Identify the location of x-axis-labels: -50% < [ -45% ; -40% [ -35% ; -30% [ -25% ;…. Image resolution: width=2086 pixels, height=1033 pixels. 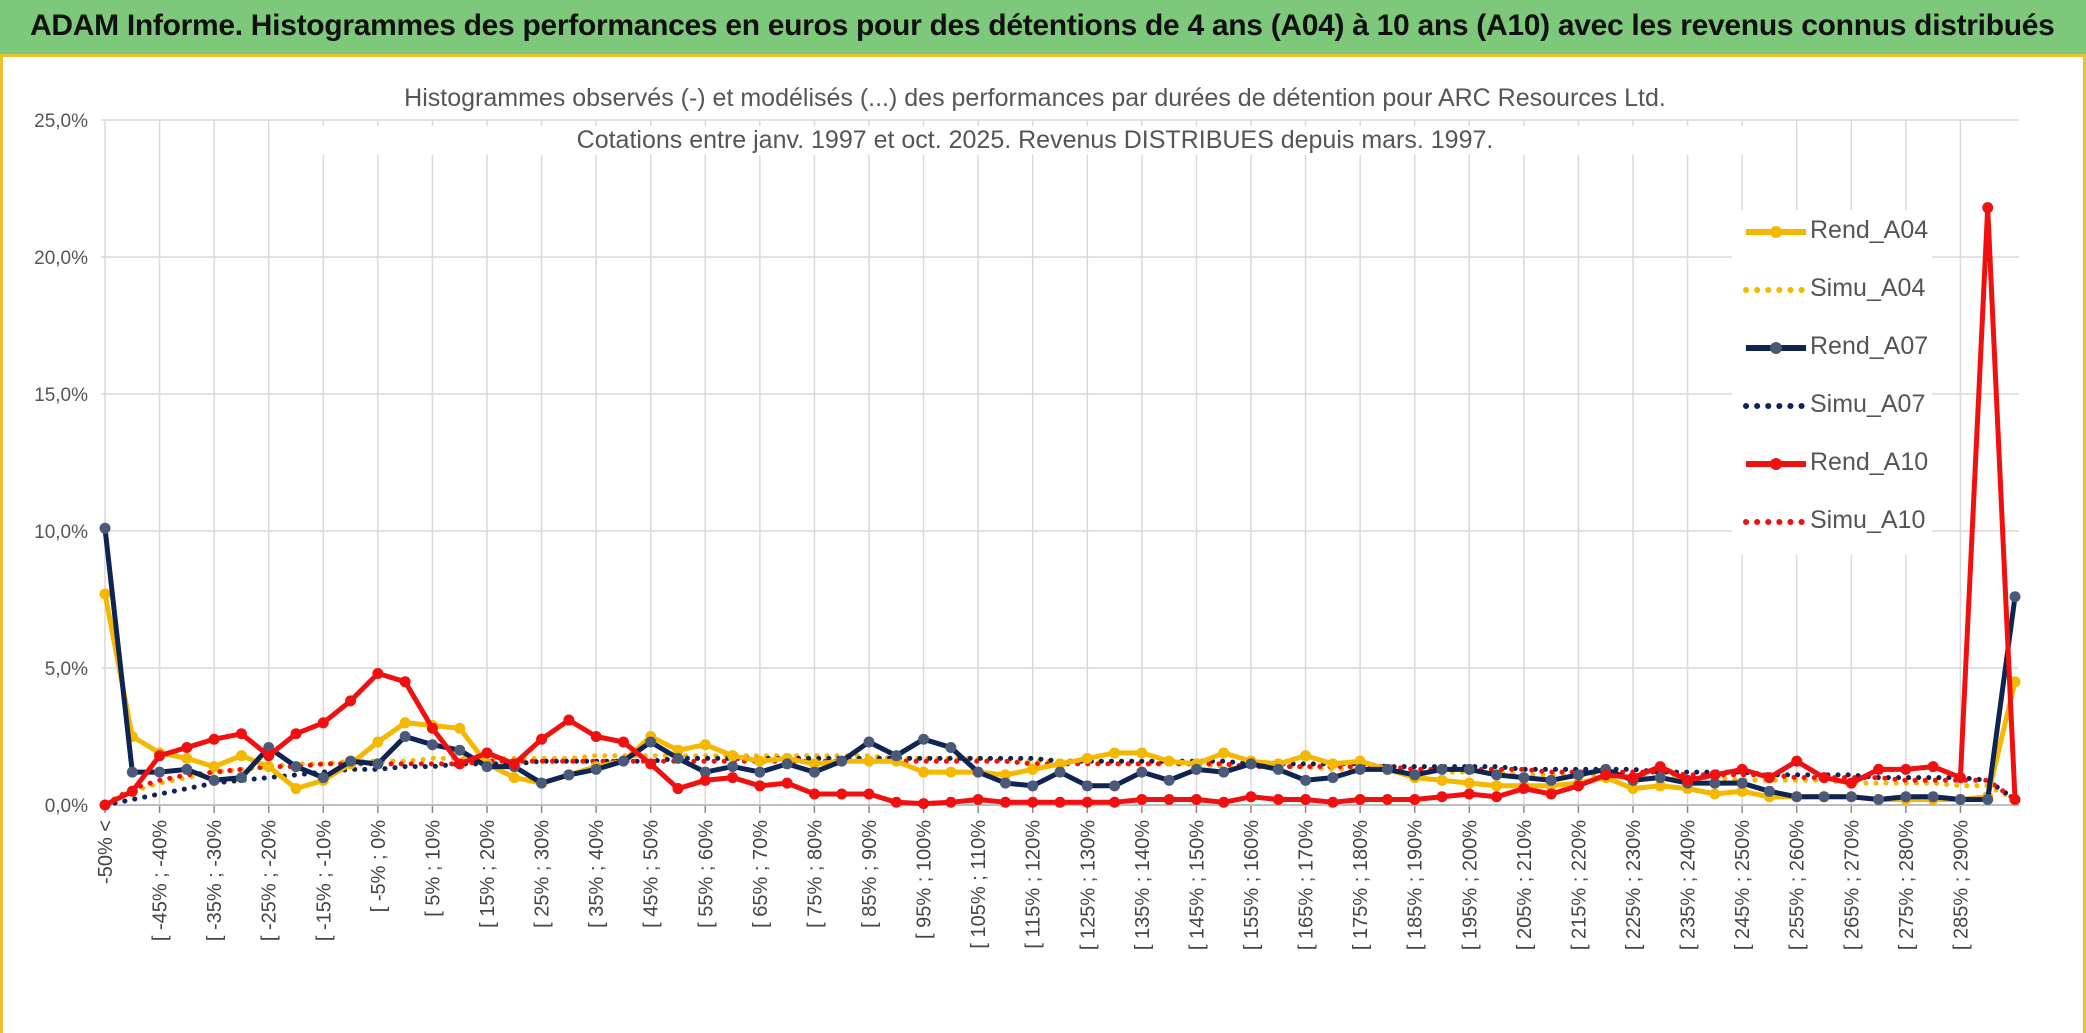
(1033, 885).